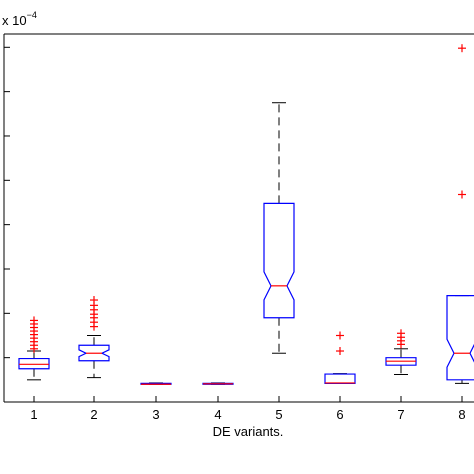  Describe the element at coordinates (217, 414) in the screenshot. I see `x-tick-label: 4` at that location.